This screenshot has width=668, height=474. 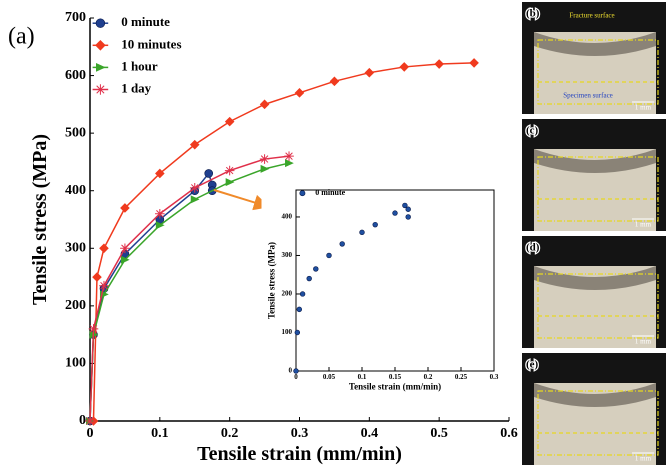 I want to click on y-tick-label: 0, so click(x=291, y=371).